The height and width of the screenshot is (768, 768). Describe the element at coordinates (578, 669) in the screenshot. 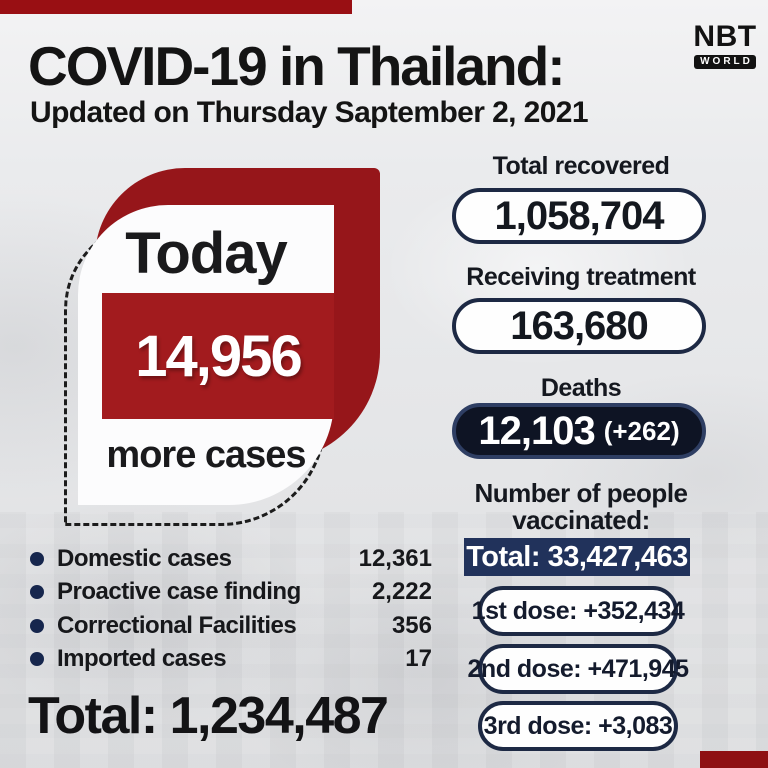

I see `second-dose-pill: 2nd dose: +471,945` at that location.